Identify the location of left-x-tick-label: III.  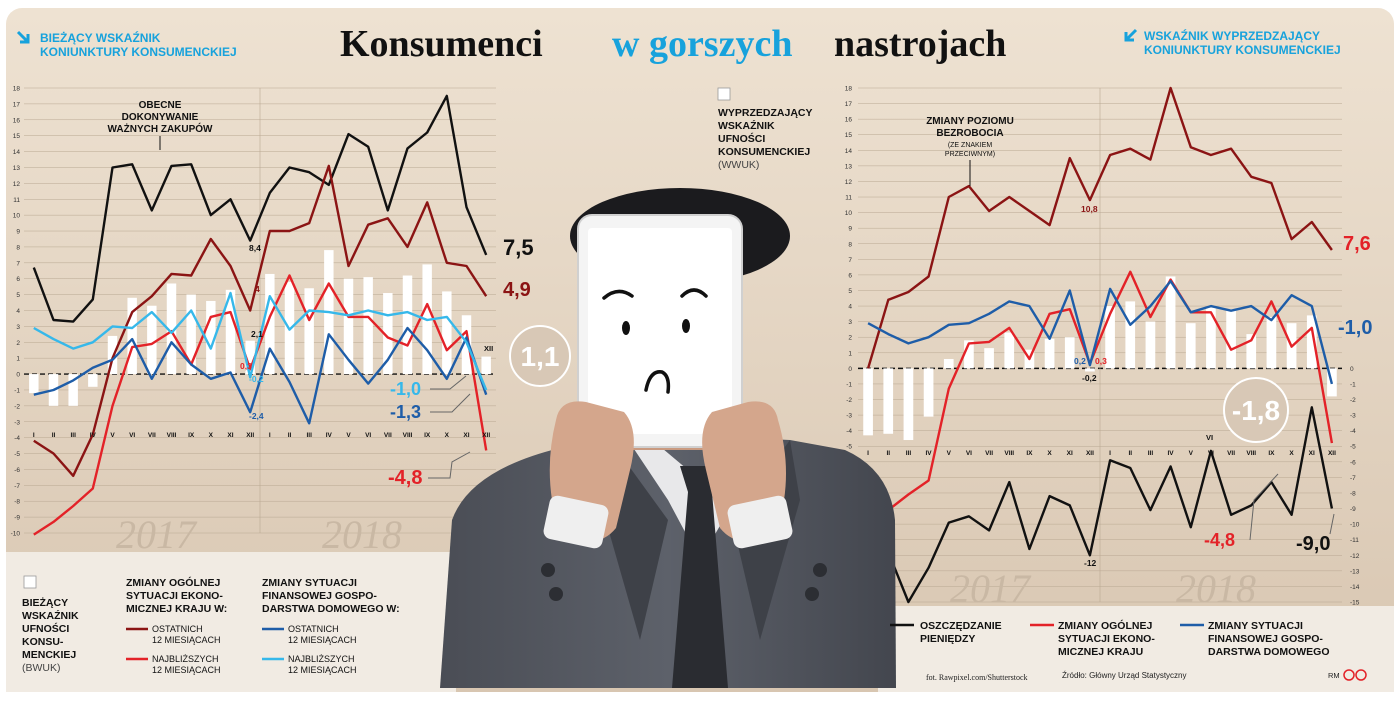
(309, 435).